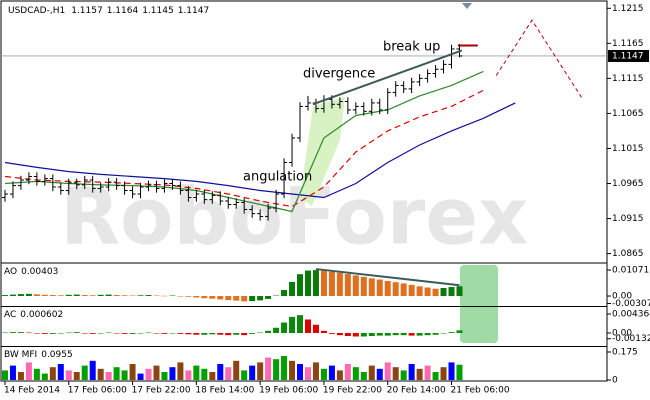  Describe the element at coordinates (628, 9) in the screenshot. I see `y-tick-label: 1.1215` at that location.